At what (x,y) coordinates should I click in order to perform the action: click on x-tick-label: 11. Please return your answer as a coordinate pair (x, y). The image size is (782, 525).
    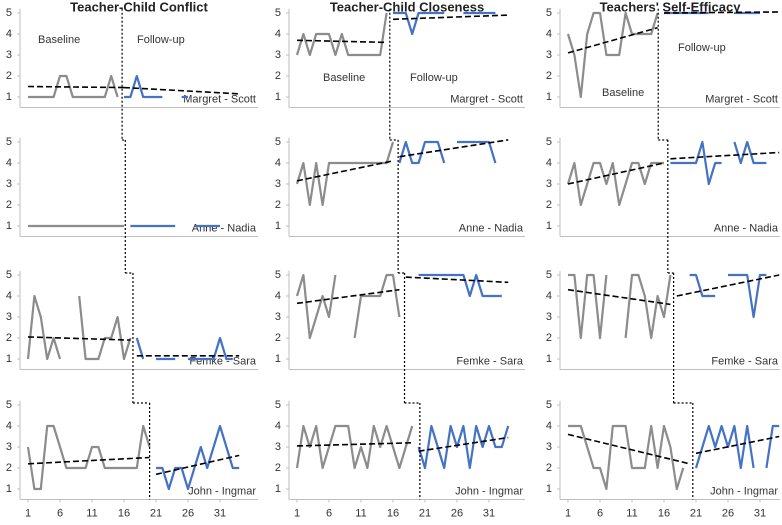
    Looking at the image, I should click on (360, 513).